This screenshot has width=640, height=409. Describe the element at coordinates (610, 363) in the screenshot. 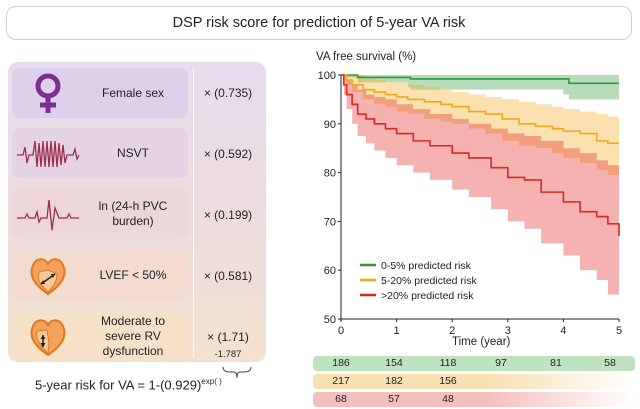

I see `risk-cell: 58` at that location.